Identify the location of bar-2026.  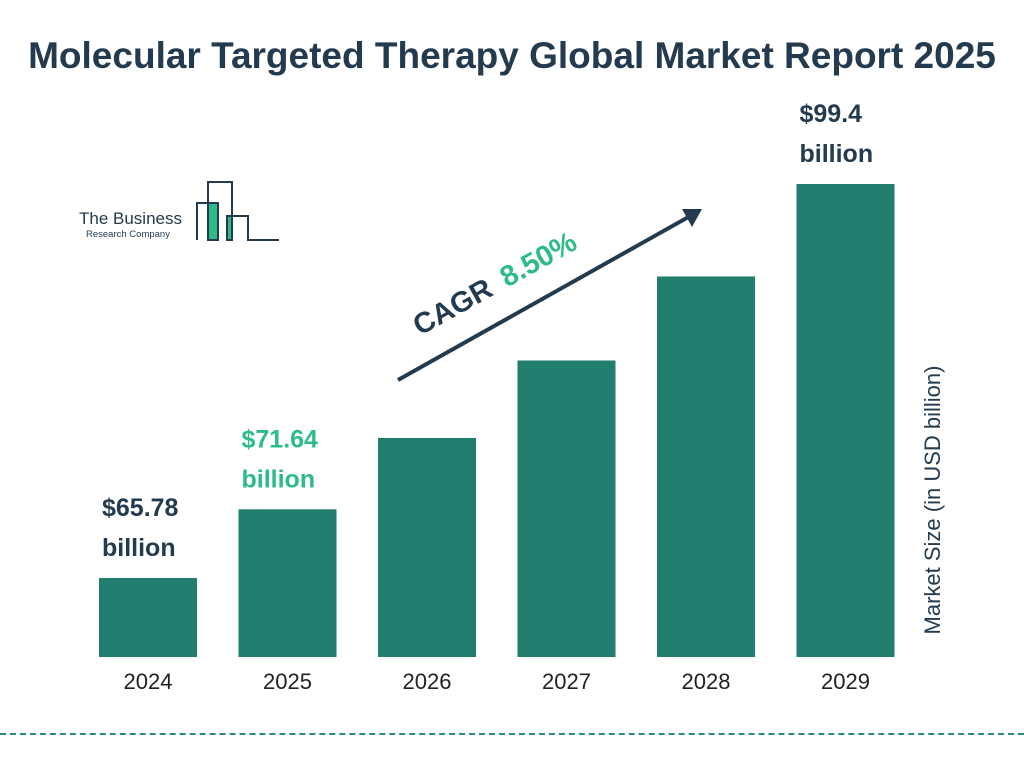
(427, 547).